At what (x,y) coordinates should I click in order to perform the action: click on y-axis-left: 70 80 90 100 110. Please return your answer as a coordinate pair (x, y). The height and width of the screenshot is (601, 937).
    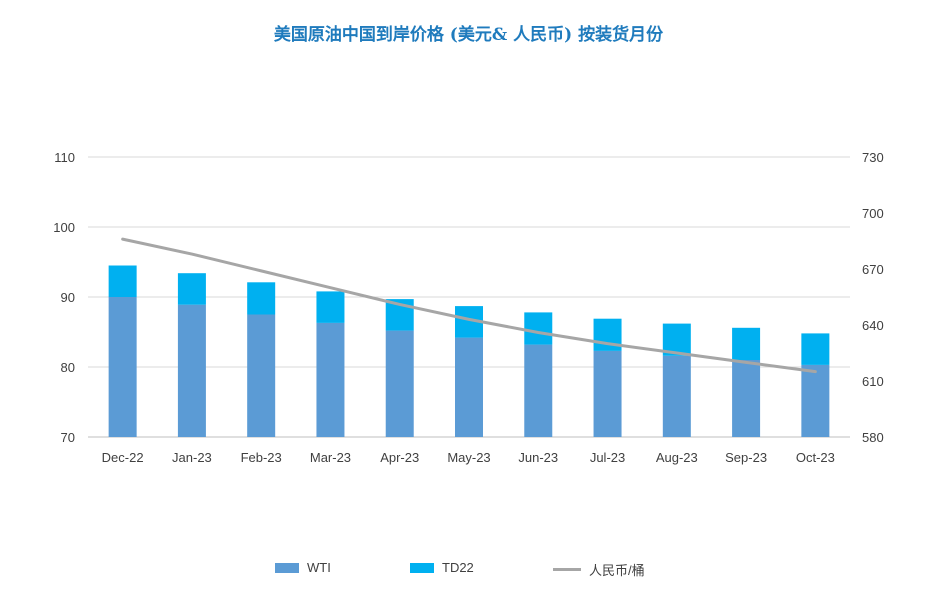
    Looking at the image, I should click on (64, 297).